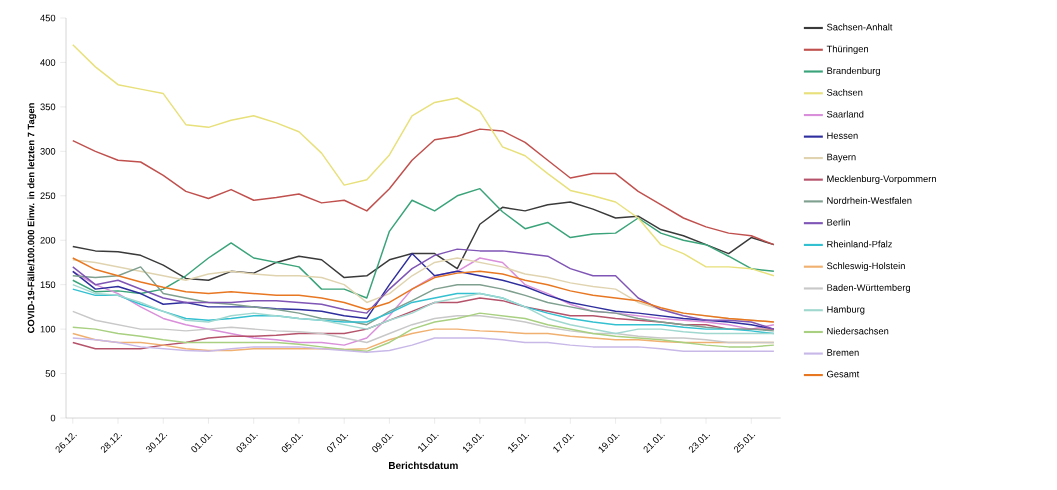  What do you see at coordinates (843, 374) in the screenshot?
I see `legend-label: Gesamt` at bounding box center [843, 374].